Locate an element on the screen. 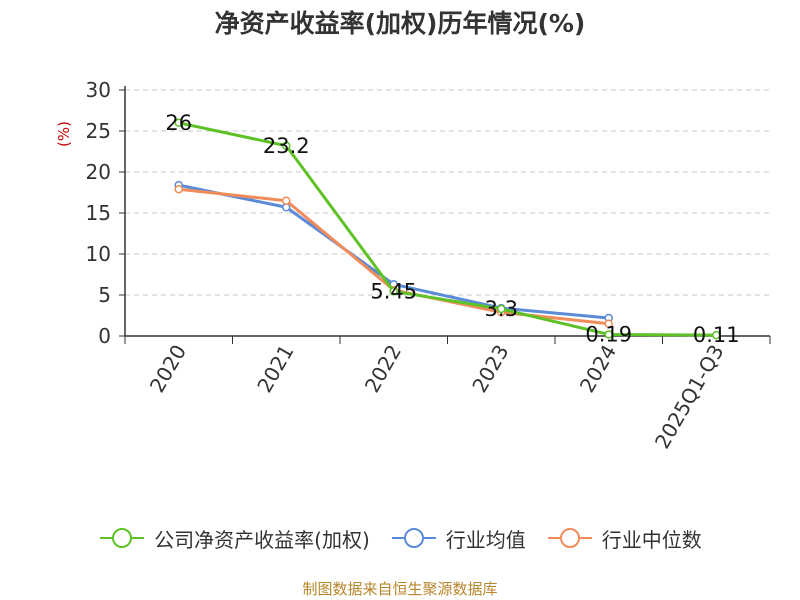 The height and width of the screenshot is (600, 800). y-tick-label-20: 20 is located at coordinates (98, 172).